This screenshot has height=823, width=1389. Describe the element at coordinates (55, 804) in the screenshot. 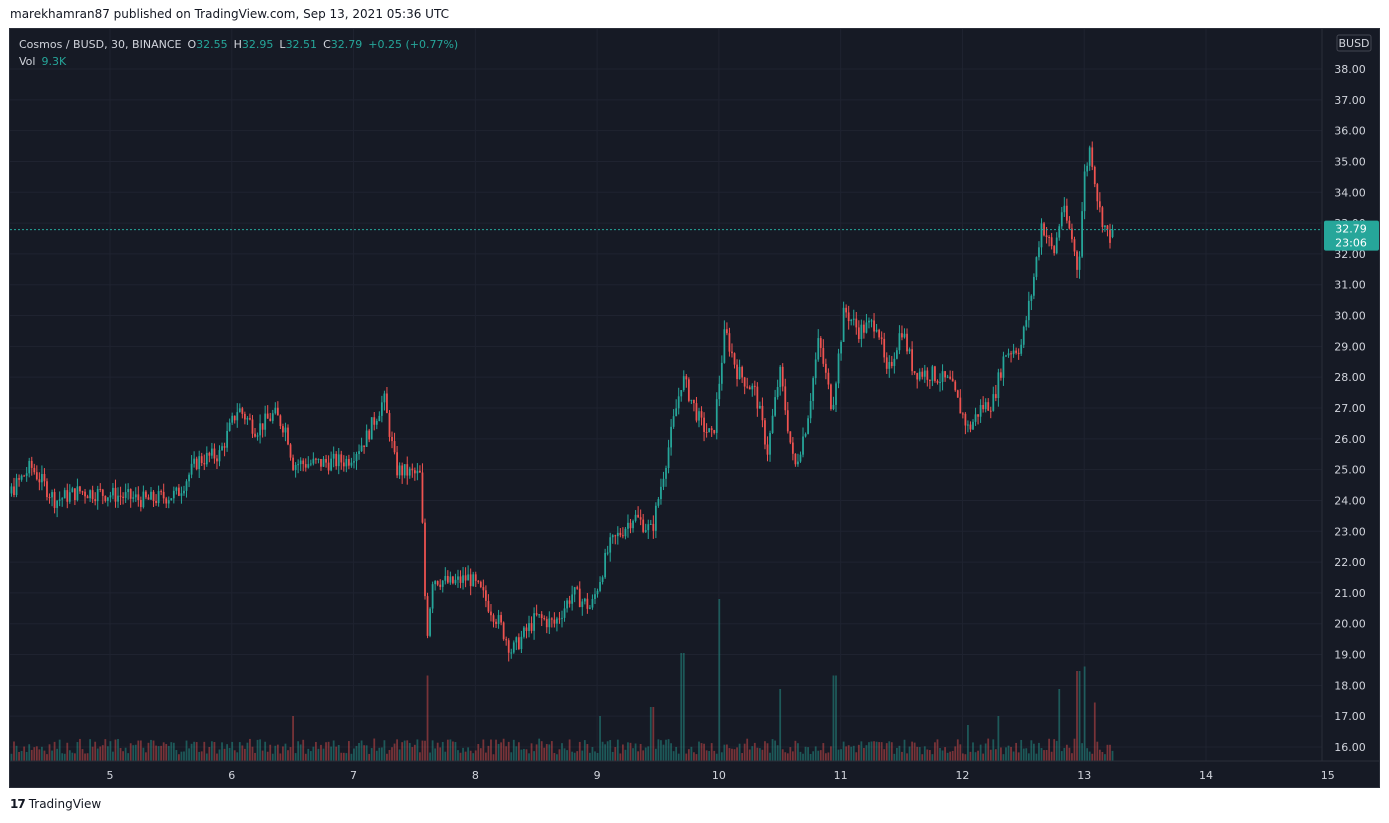

I see `footer-brand: 17 TradingView` at that location.